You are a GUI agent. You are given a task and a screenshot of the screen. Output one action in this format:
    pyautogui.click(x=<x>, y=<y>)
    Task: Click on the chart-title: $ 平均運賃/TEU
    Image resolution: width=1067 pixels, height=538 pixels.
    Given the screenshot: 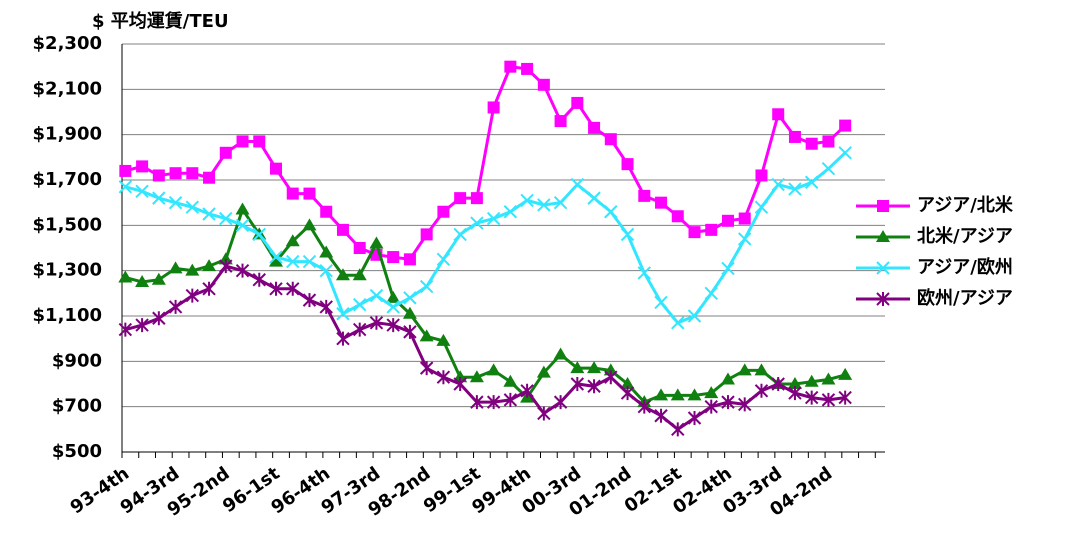 What is the action you would take?
    pyautogui.click(x=160, y=21)
    